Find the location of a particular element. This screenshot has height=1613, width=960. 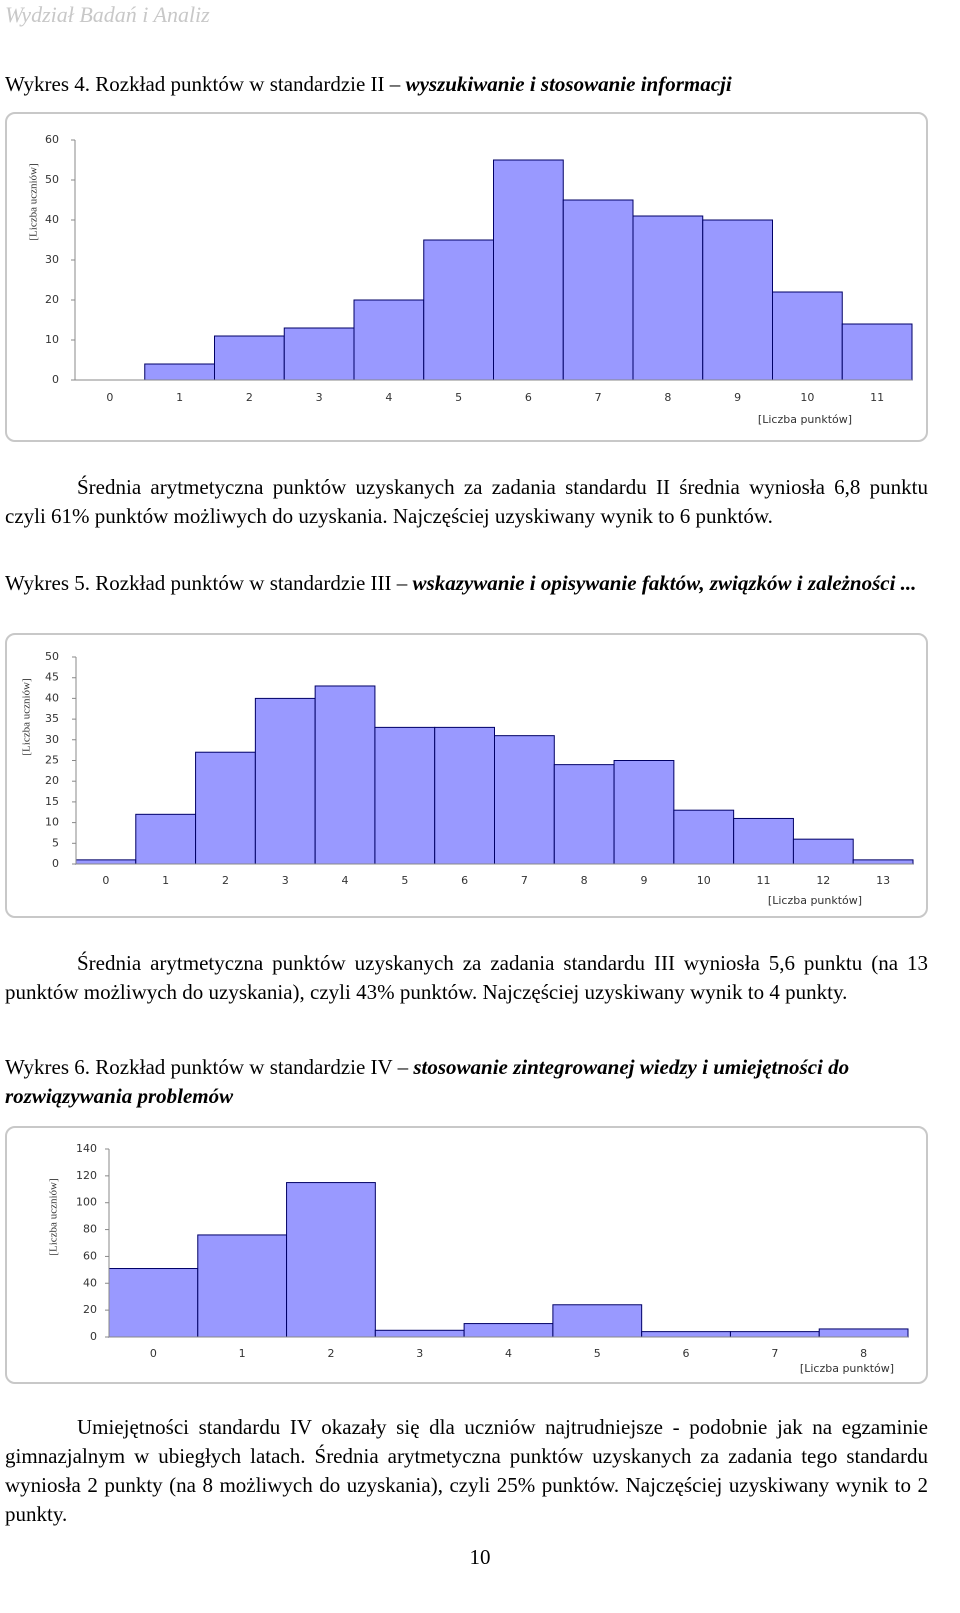

x-tick-label: 13 is located at coordinates (883, 880).